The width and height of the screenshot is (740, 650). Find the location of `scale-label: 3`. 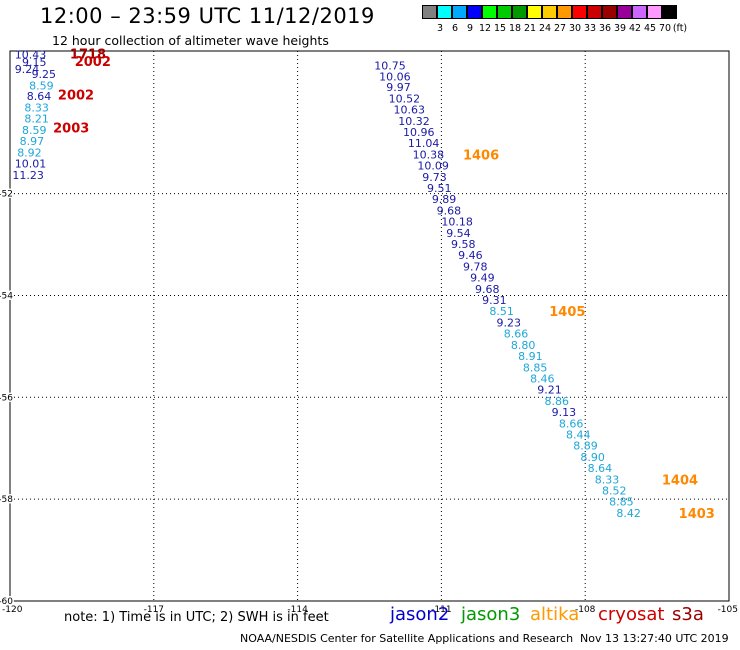

scale-label: 3 is located at coordinates (440, 28).